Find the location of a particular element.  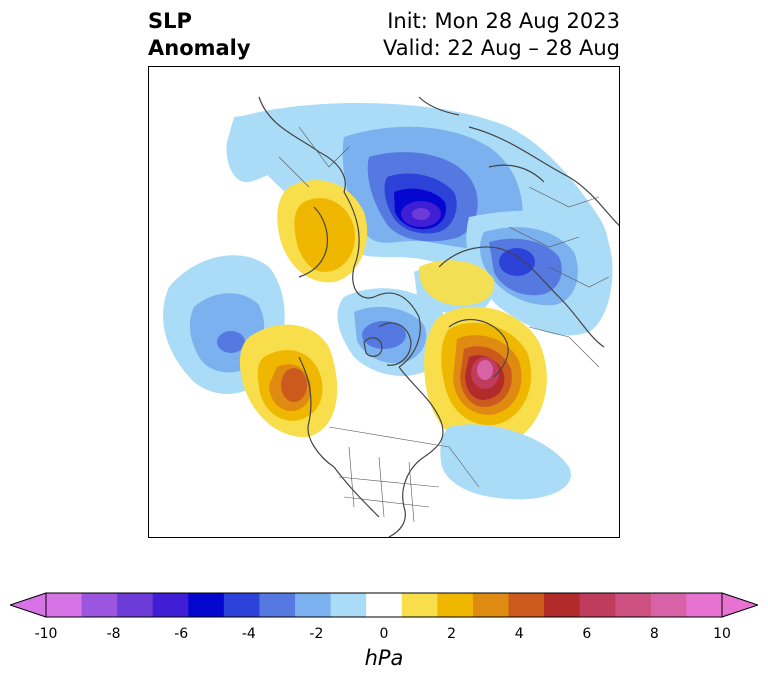

title-line-2: Anomaly is located at coordinates (199, 48).